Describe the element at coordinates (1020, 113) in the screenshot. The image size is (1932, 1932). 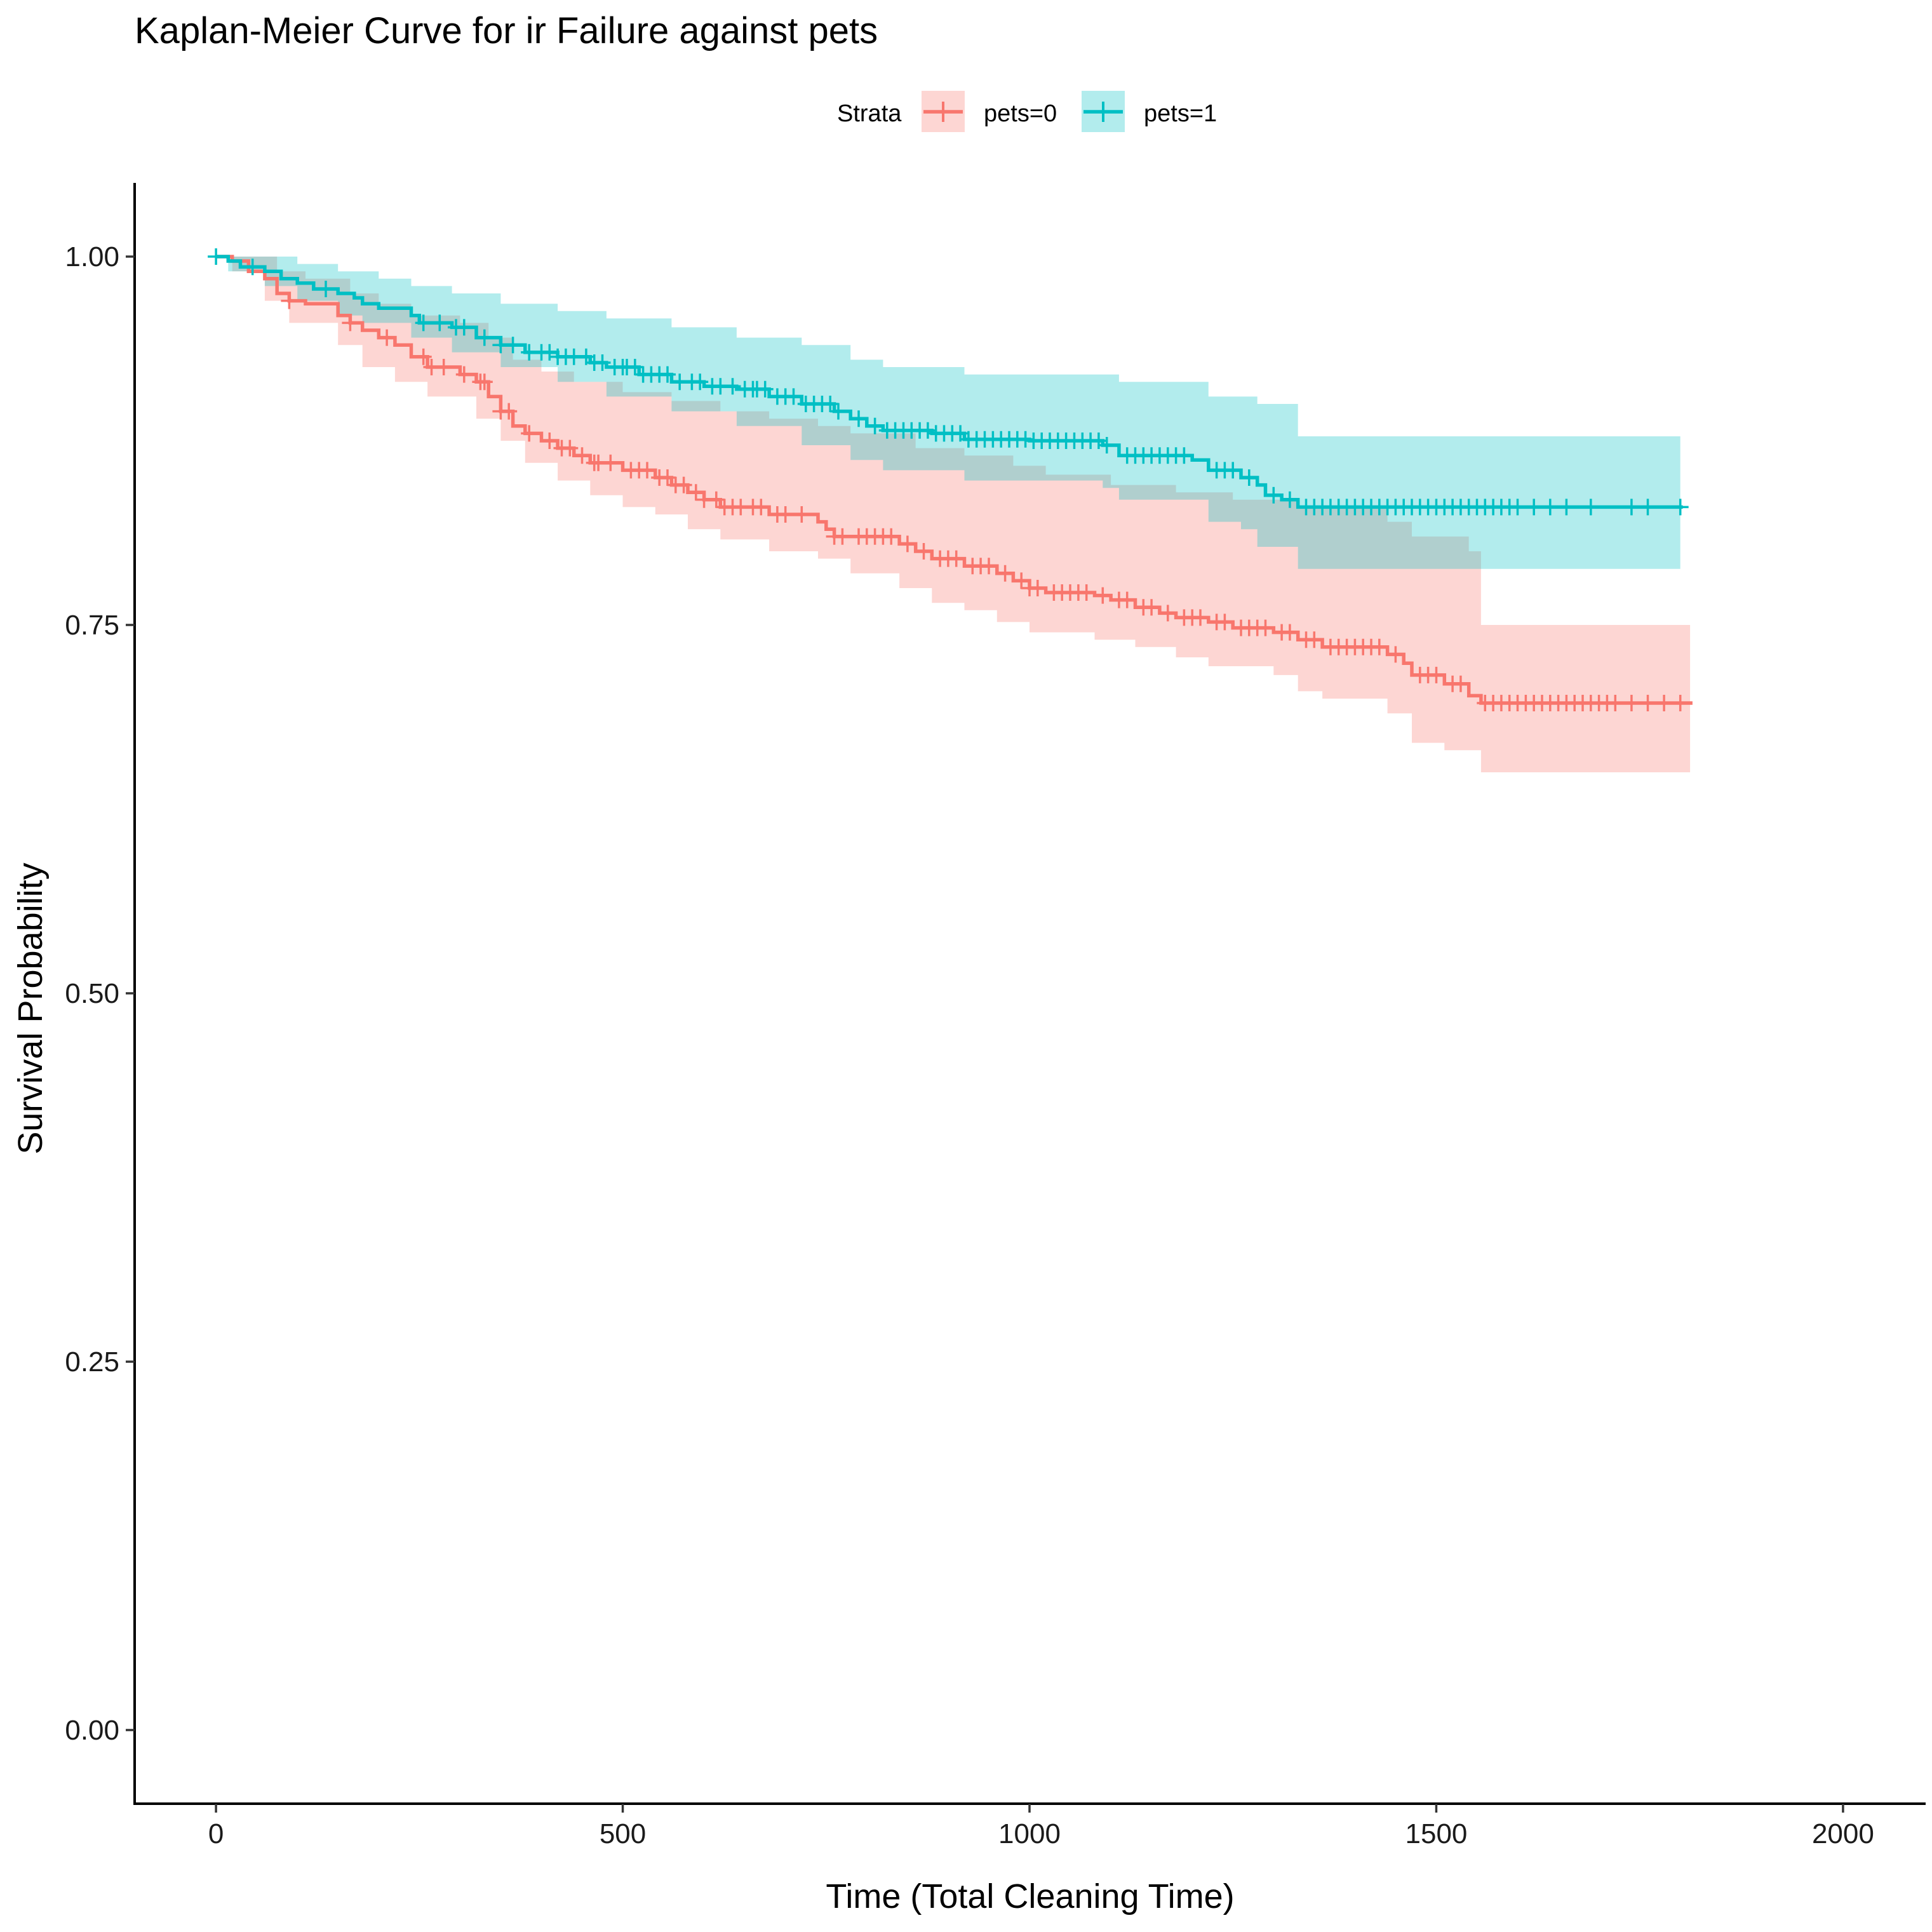
I see `legend-label-pets0: pets=0` at that location.